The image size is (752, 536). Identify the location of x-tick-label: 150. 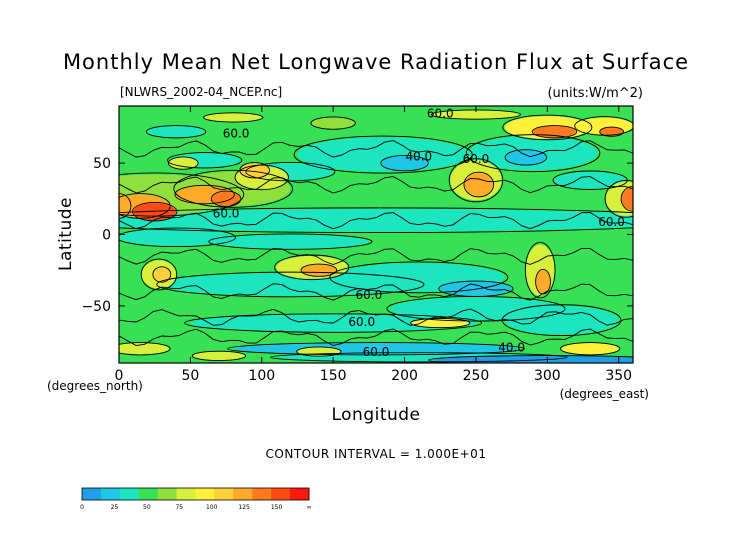
(333, 376).